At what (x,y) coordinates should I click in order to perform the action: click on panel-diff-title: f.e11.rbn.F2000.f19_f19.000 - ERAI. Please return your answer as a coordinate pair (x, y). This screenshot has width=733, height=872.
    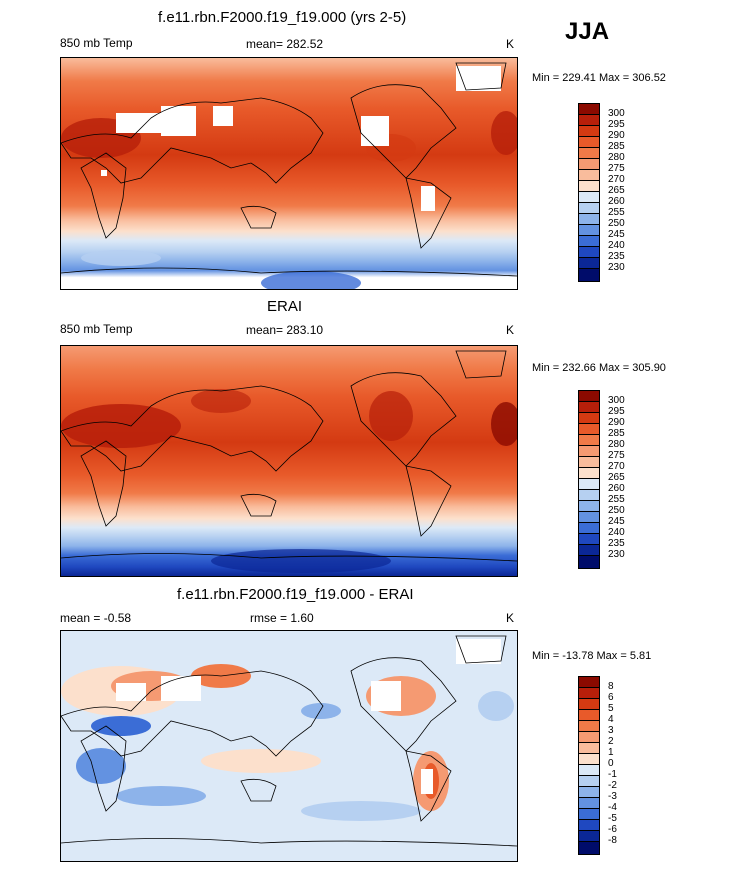
    Looking at the image, I should click on (295, 594).